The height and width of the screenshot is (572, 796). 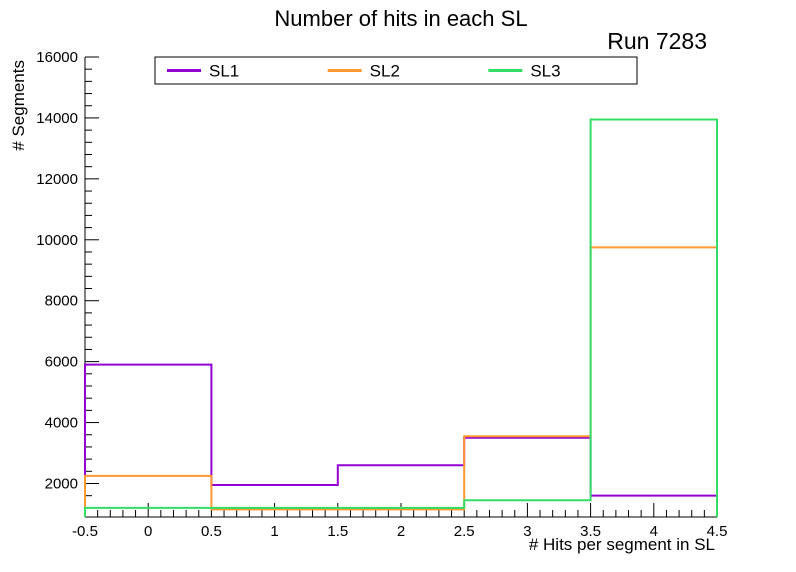 What do you see at coordinates (67, 279) in the screenshot?
I see `y-axis-ticks: 2000 4000 6000 8000 10000 12000 14000 16000` at bounding box center [67, 279].